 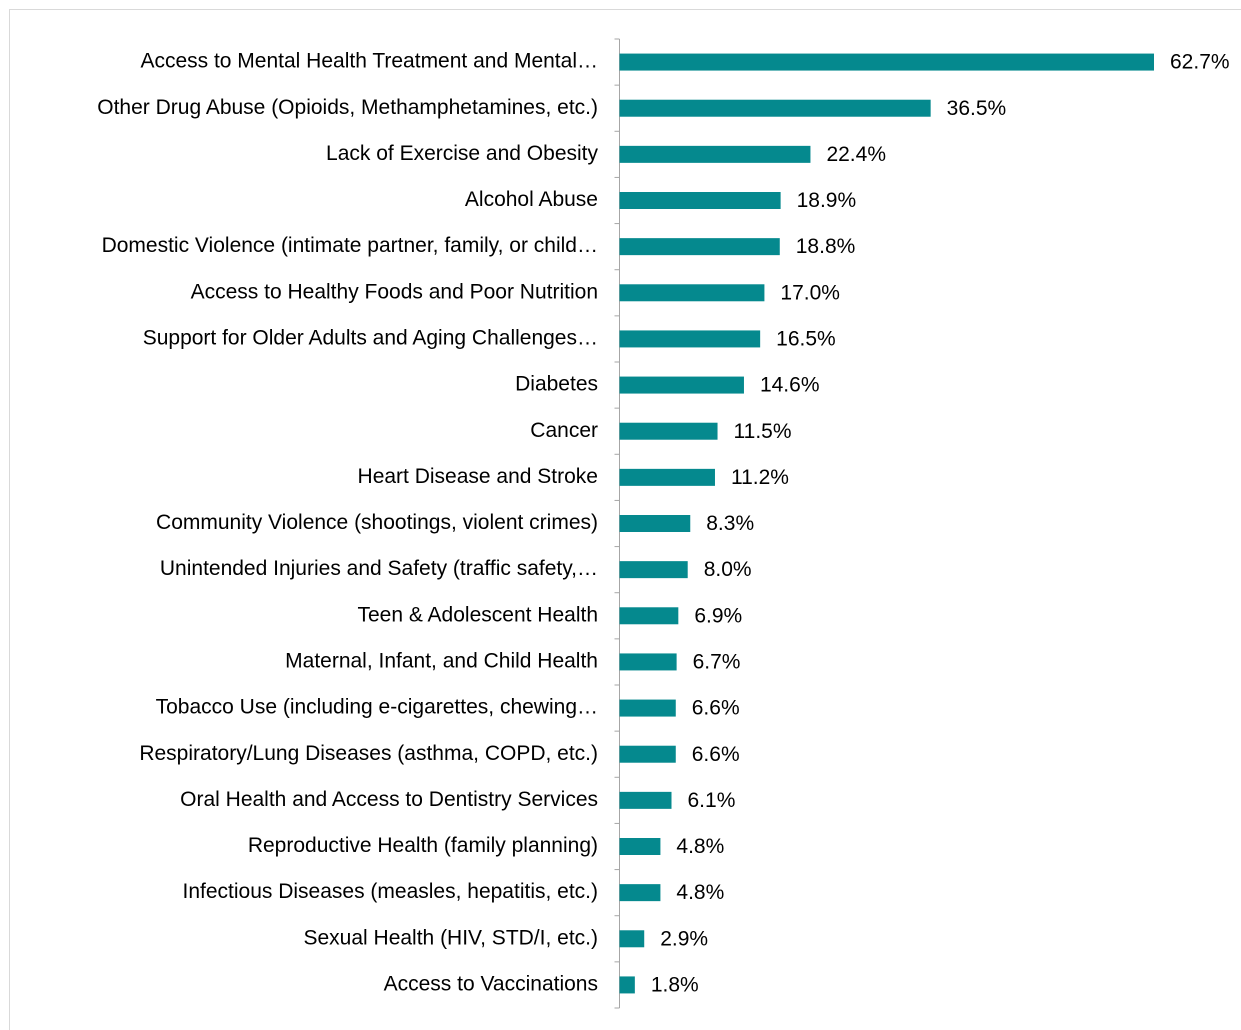 I want to click on data-label: 6.9%, so click(x=718, y=615).